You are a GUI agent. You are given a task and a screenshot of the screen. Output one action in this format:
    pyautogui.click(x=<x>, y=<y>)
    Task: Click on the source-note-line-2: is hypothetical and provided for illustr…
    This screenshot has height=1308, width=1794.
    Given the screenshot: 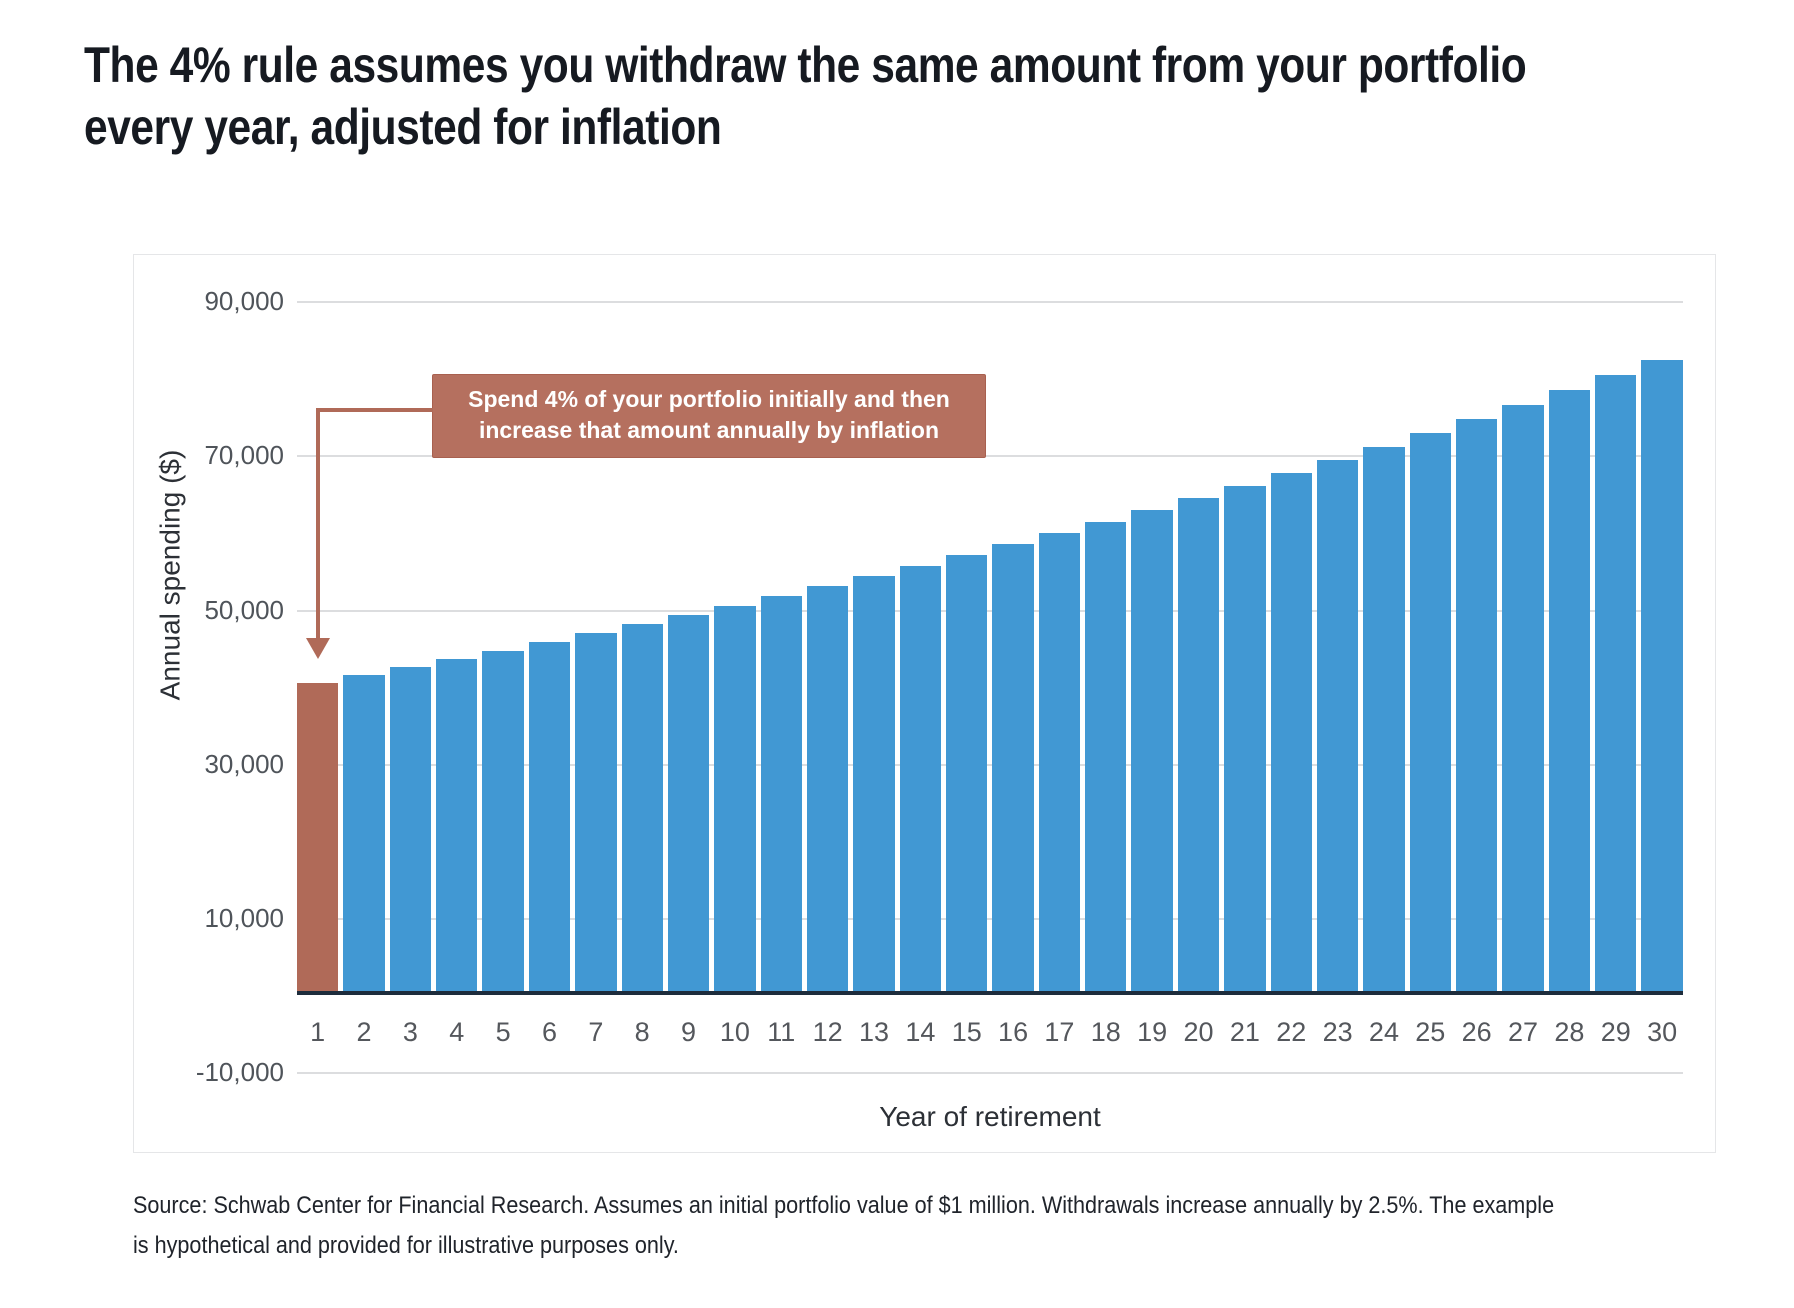 What is the action you would take?
    pyautogui.click(x=406, y=1245)
    